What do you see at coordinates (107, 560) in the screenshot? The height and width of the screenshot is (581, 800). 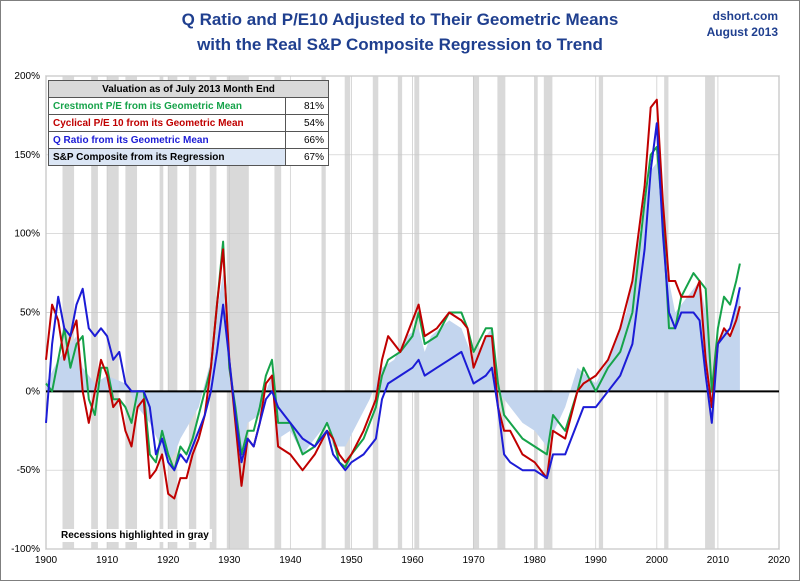 I see `x-tick-label: 1910` at bounding box center [107, 560].